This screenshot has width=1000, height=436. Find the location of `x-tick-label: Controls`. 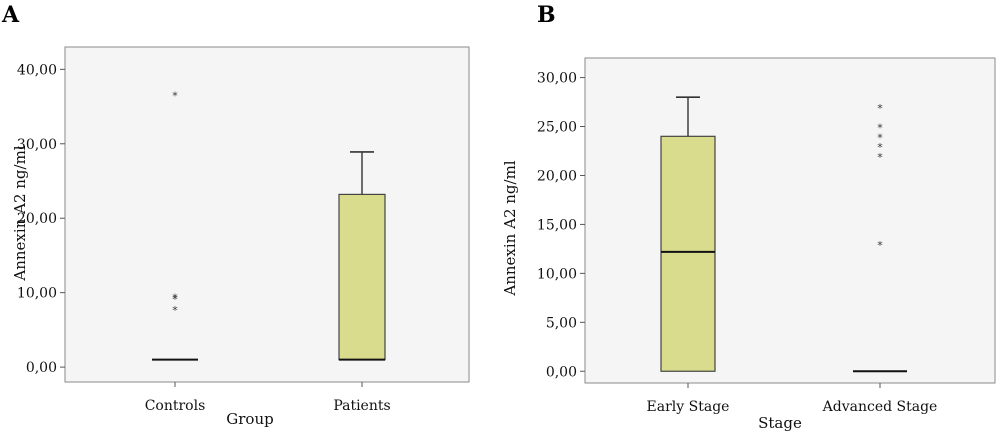

x-tick-label: Controls is located at coordinates (175, 406).